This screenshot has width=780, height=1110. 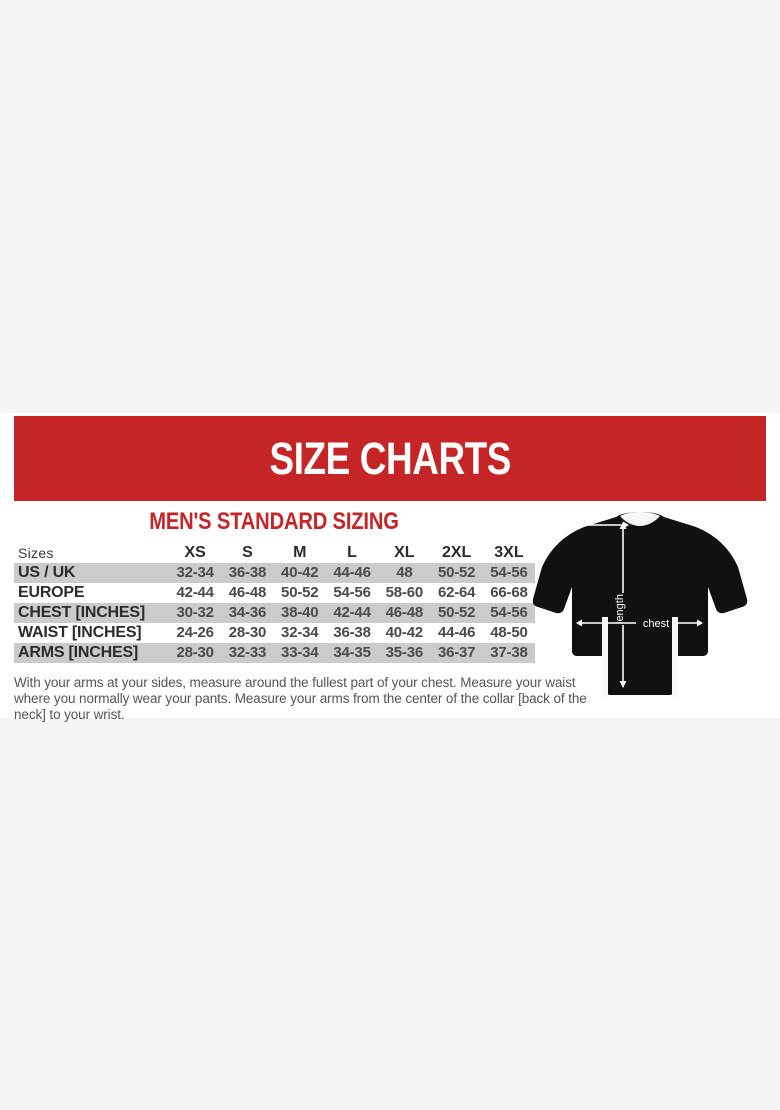 I want to click on column-header-xl: XL, so click(x=404, y=552).